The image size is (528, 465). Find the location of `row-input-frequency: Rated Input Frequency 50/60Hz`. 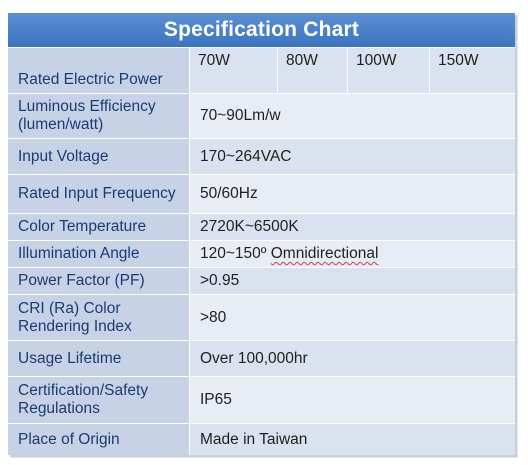

row-input-frequency: Rated Input Frequency 50/60Hz is located at coordinates (261, 194).